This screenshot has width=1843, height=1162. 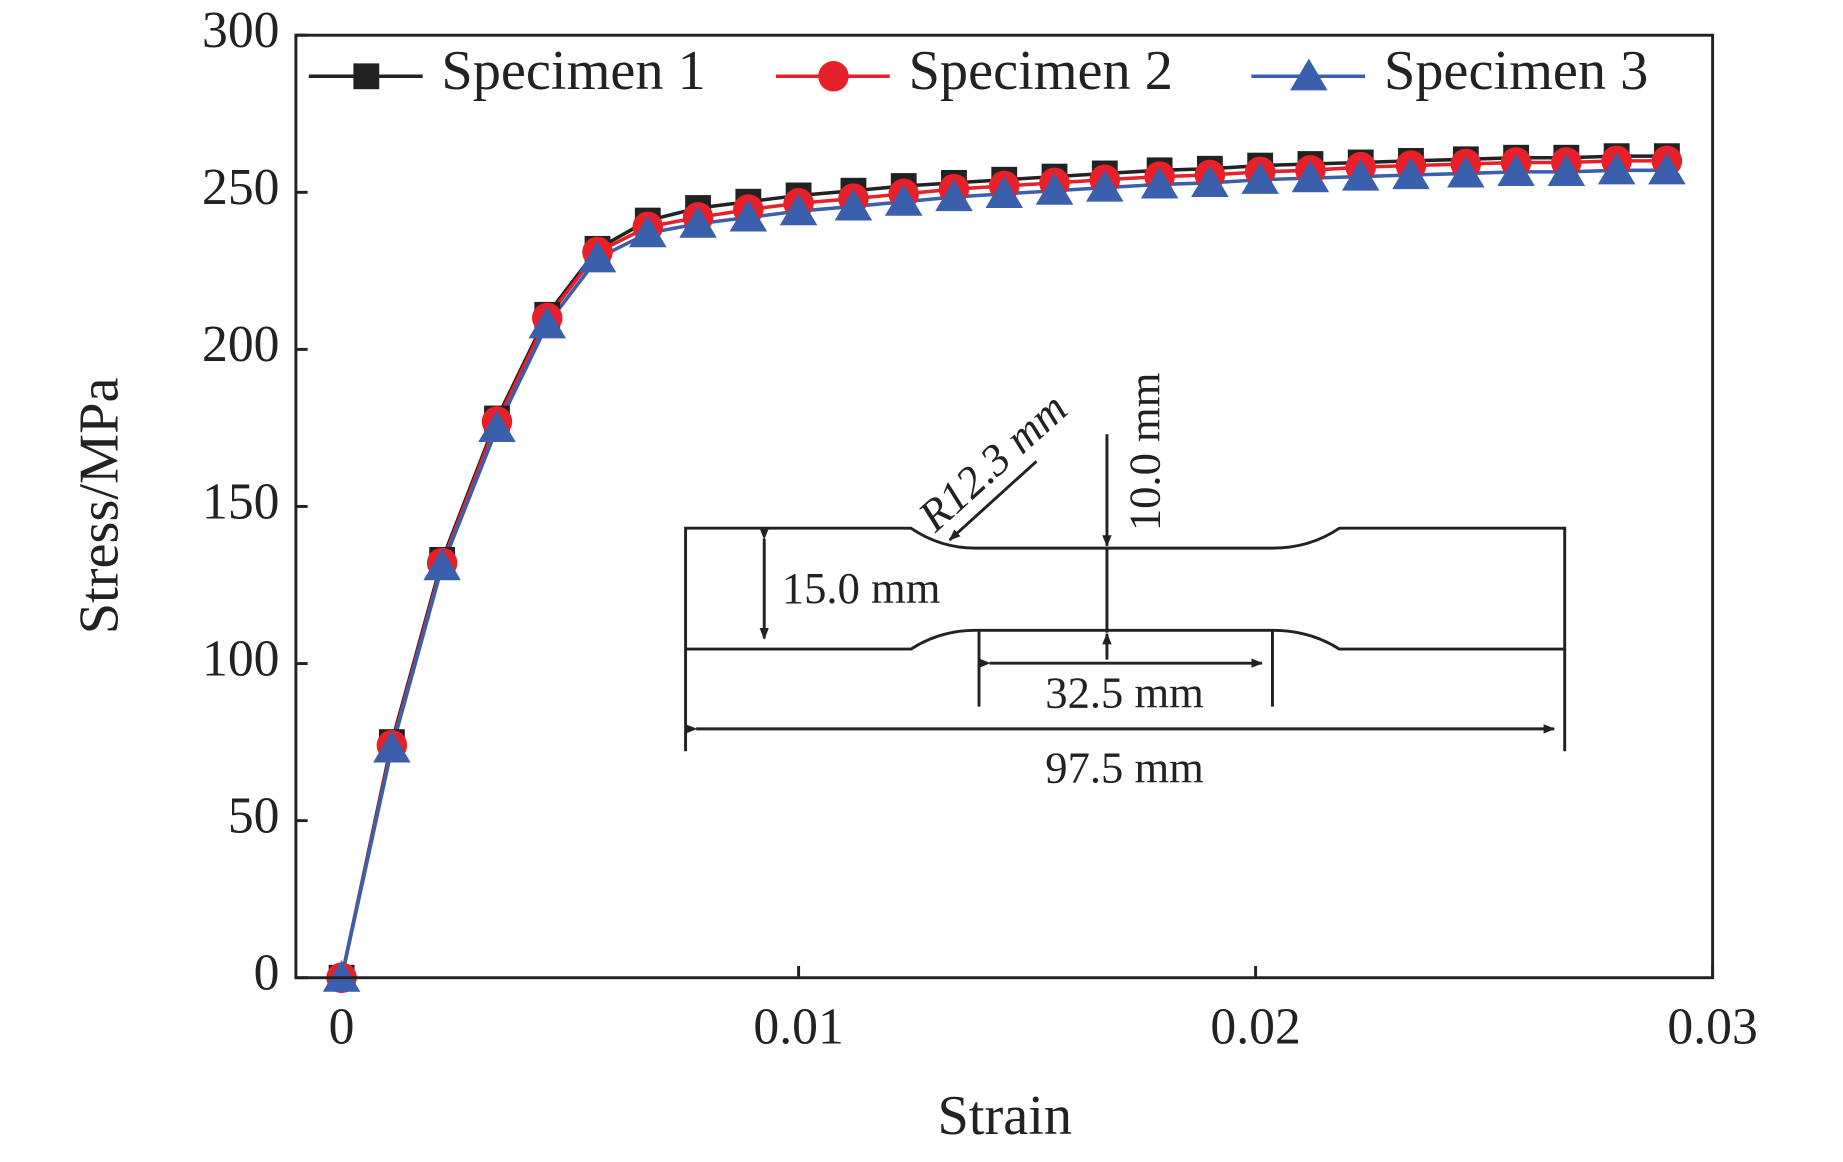 I want to click on legend-item: Specimen 3, so click(x=1449, y=71).